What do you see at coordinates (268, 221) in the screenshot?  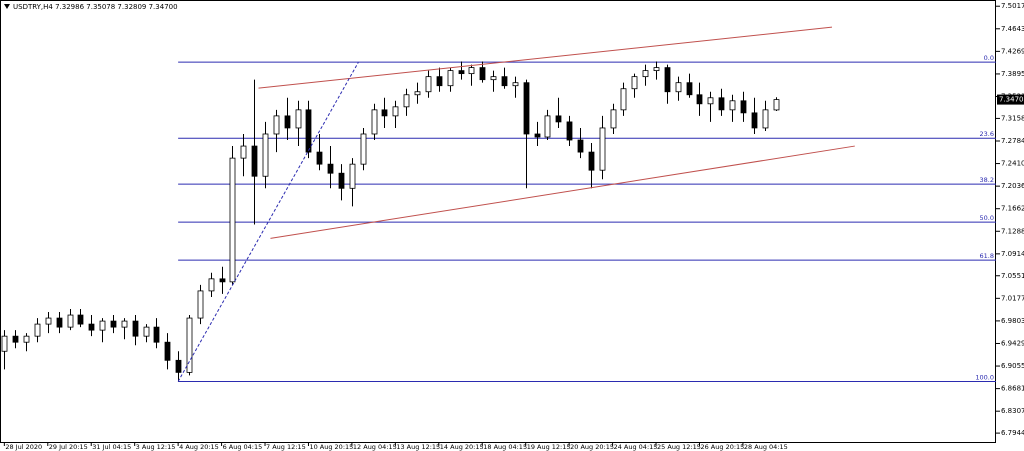 I see `trend-line` at bounding box center [268, 221].